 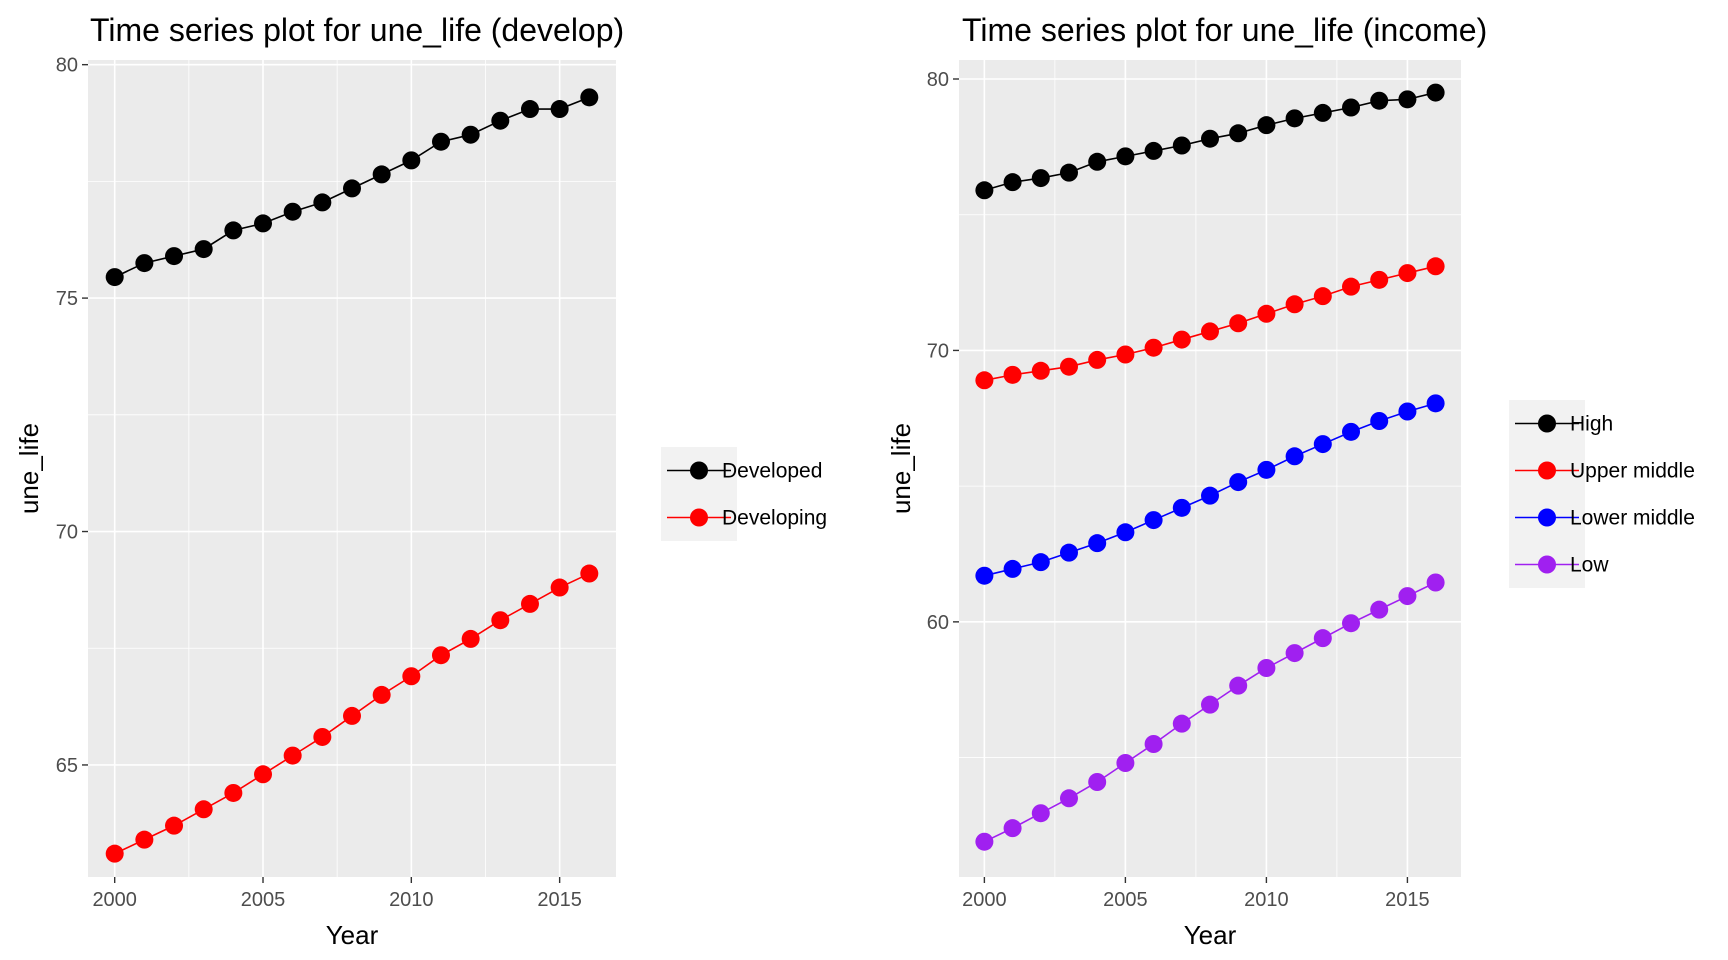 I want to click on legend-label: Low, so click(x=1589, y=565).